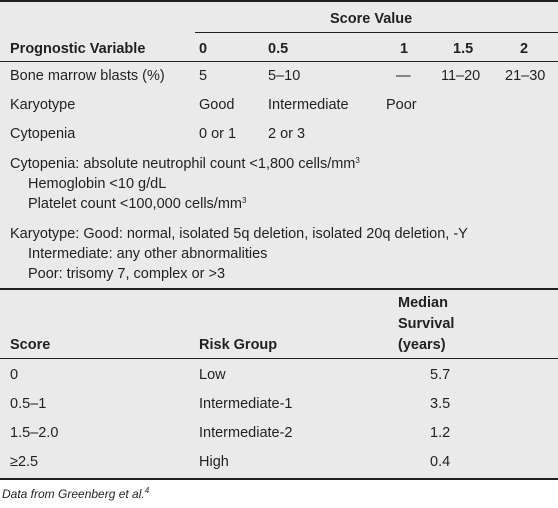 The width and height of the screenshot is (558, 508). What do you see at coordinates (78, 49) in the screenshot?
I see `col-header-prognostic-variable: Prognostic Variable` at bounding box center [78, 49].